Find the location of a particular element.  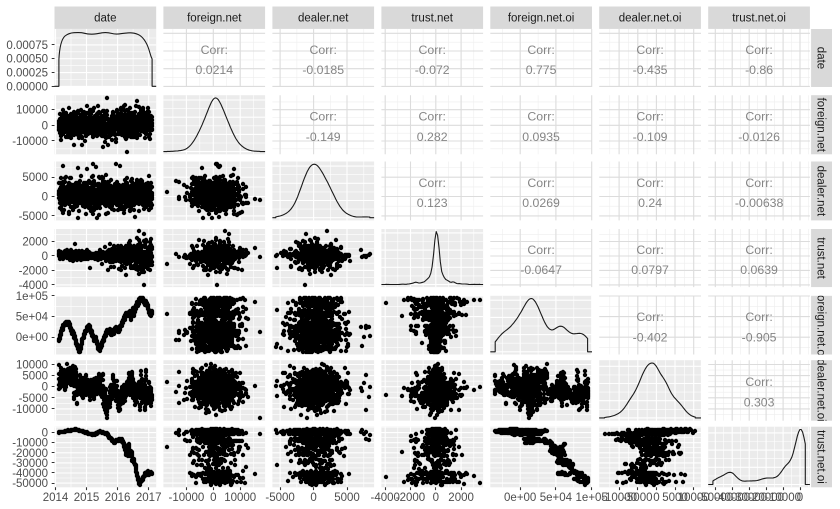

svg-text: 2017 is located at coordinates (149, 498).